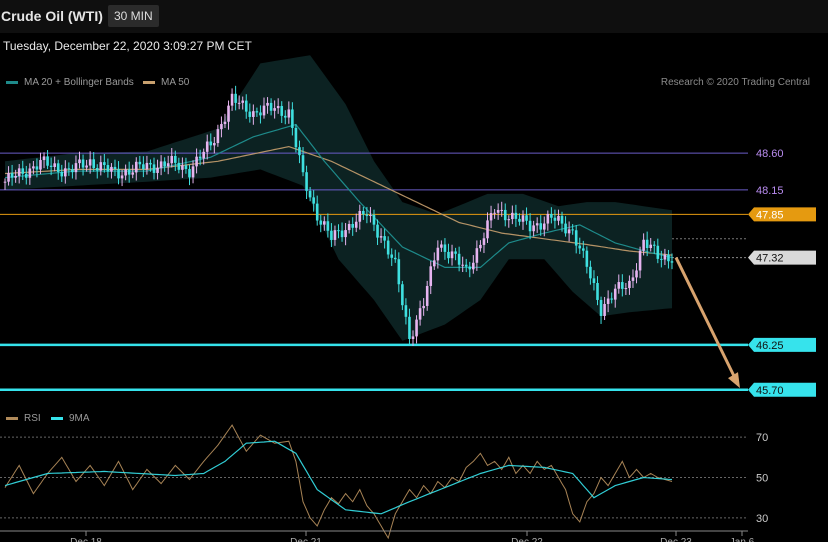 This screenshot has width=828, height=542. I want to click on level-tag-support, so click(782, 389).